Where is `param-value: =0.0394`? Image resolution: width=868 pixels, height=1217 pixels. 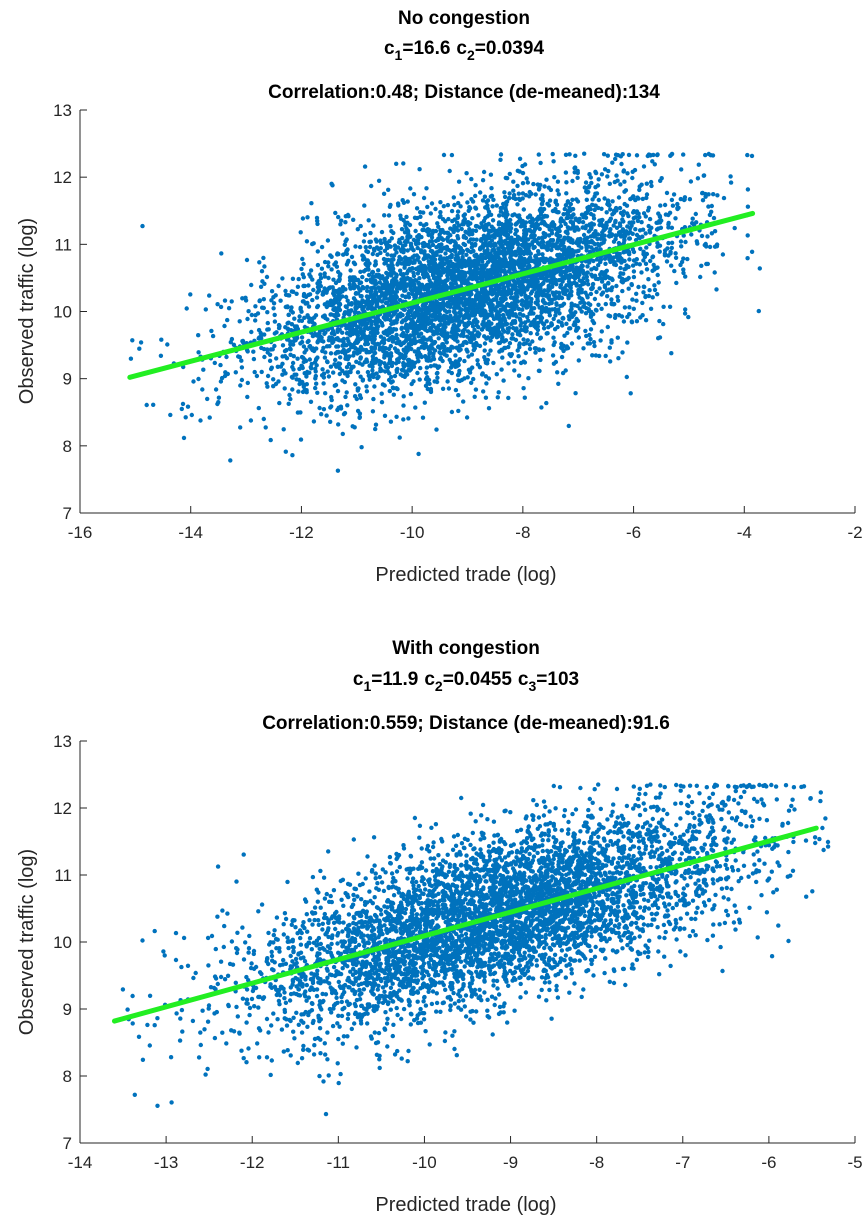
param-value: =0.0394 is located at coordinates (510, 48).